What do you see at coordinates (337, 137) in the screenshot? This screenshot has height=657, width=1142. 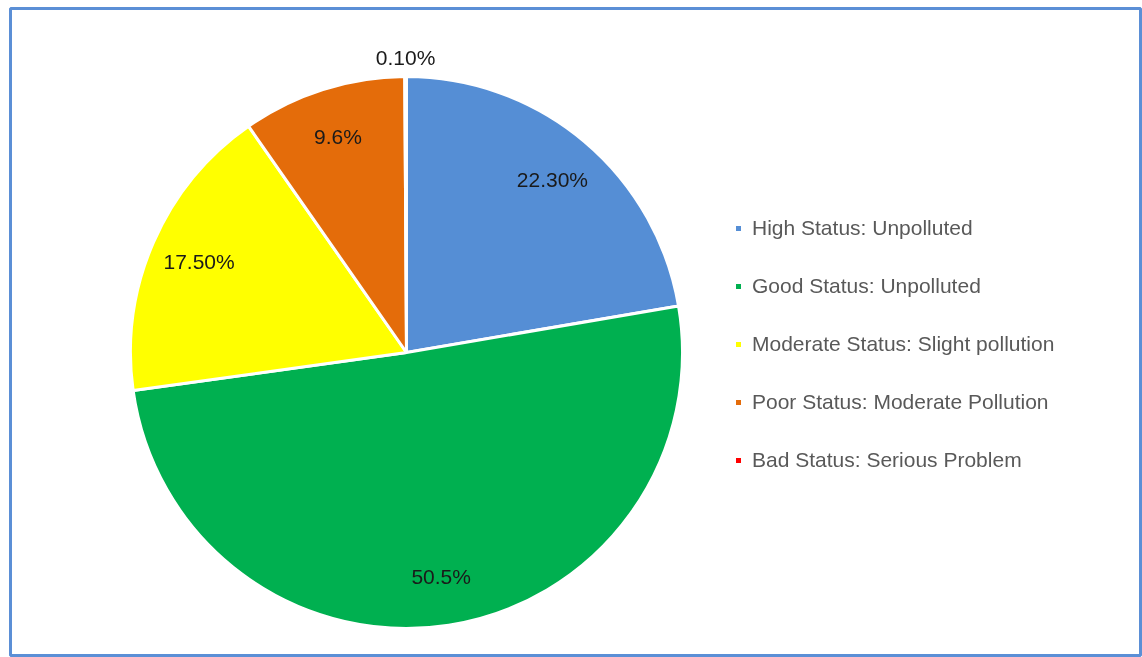 I see `data-label: 9.6%` at bounding box center [337, 137].